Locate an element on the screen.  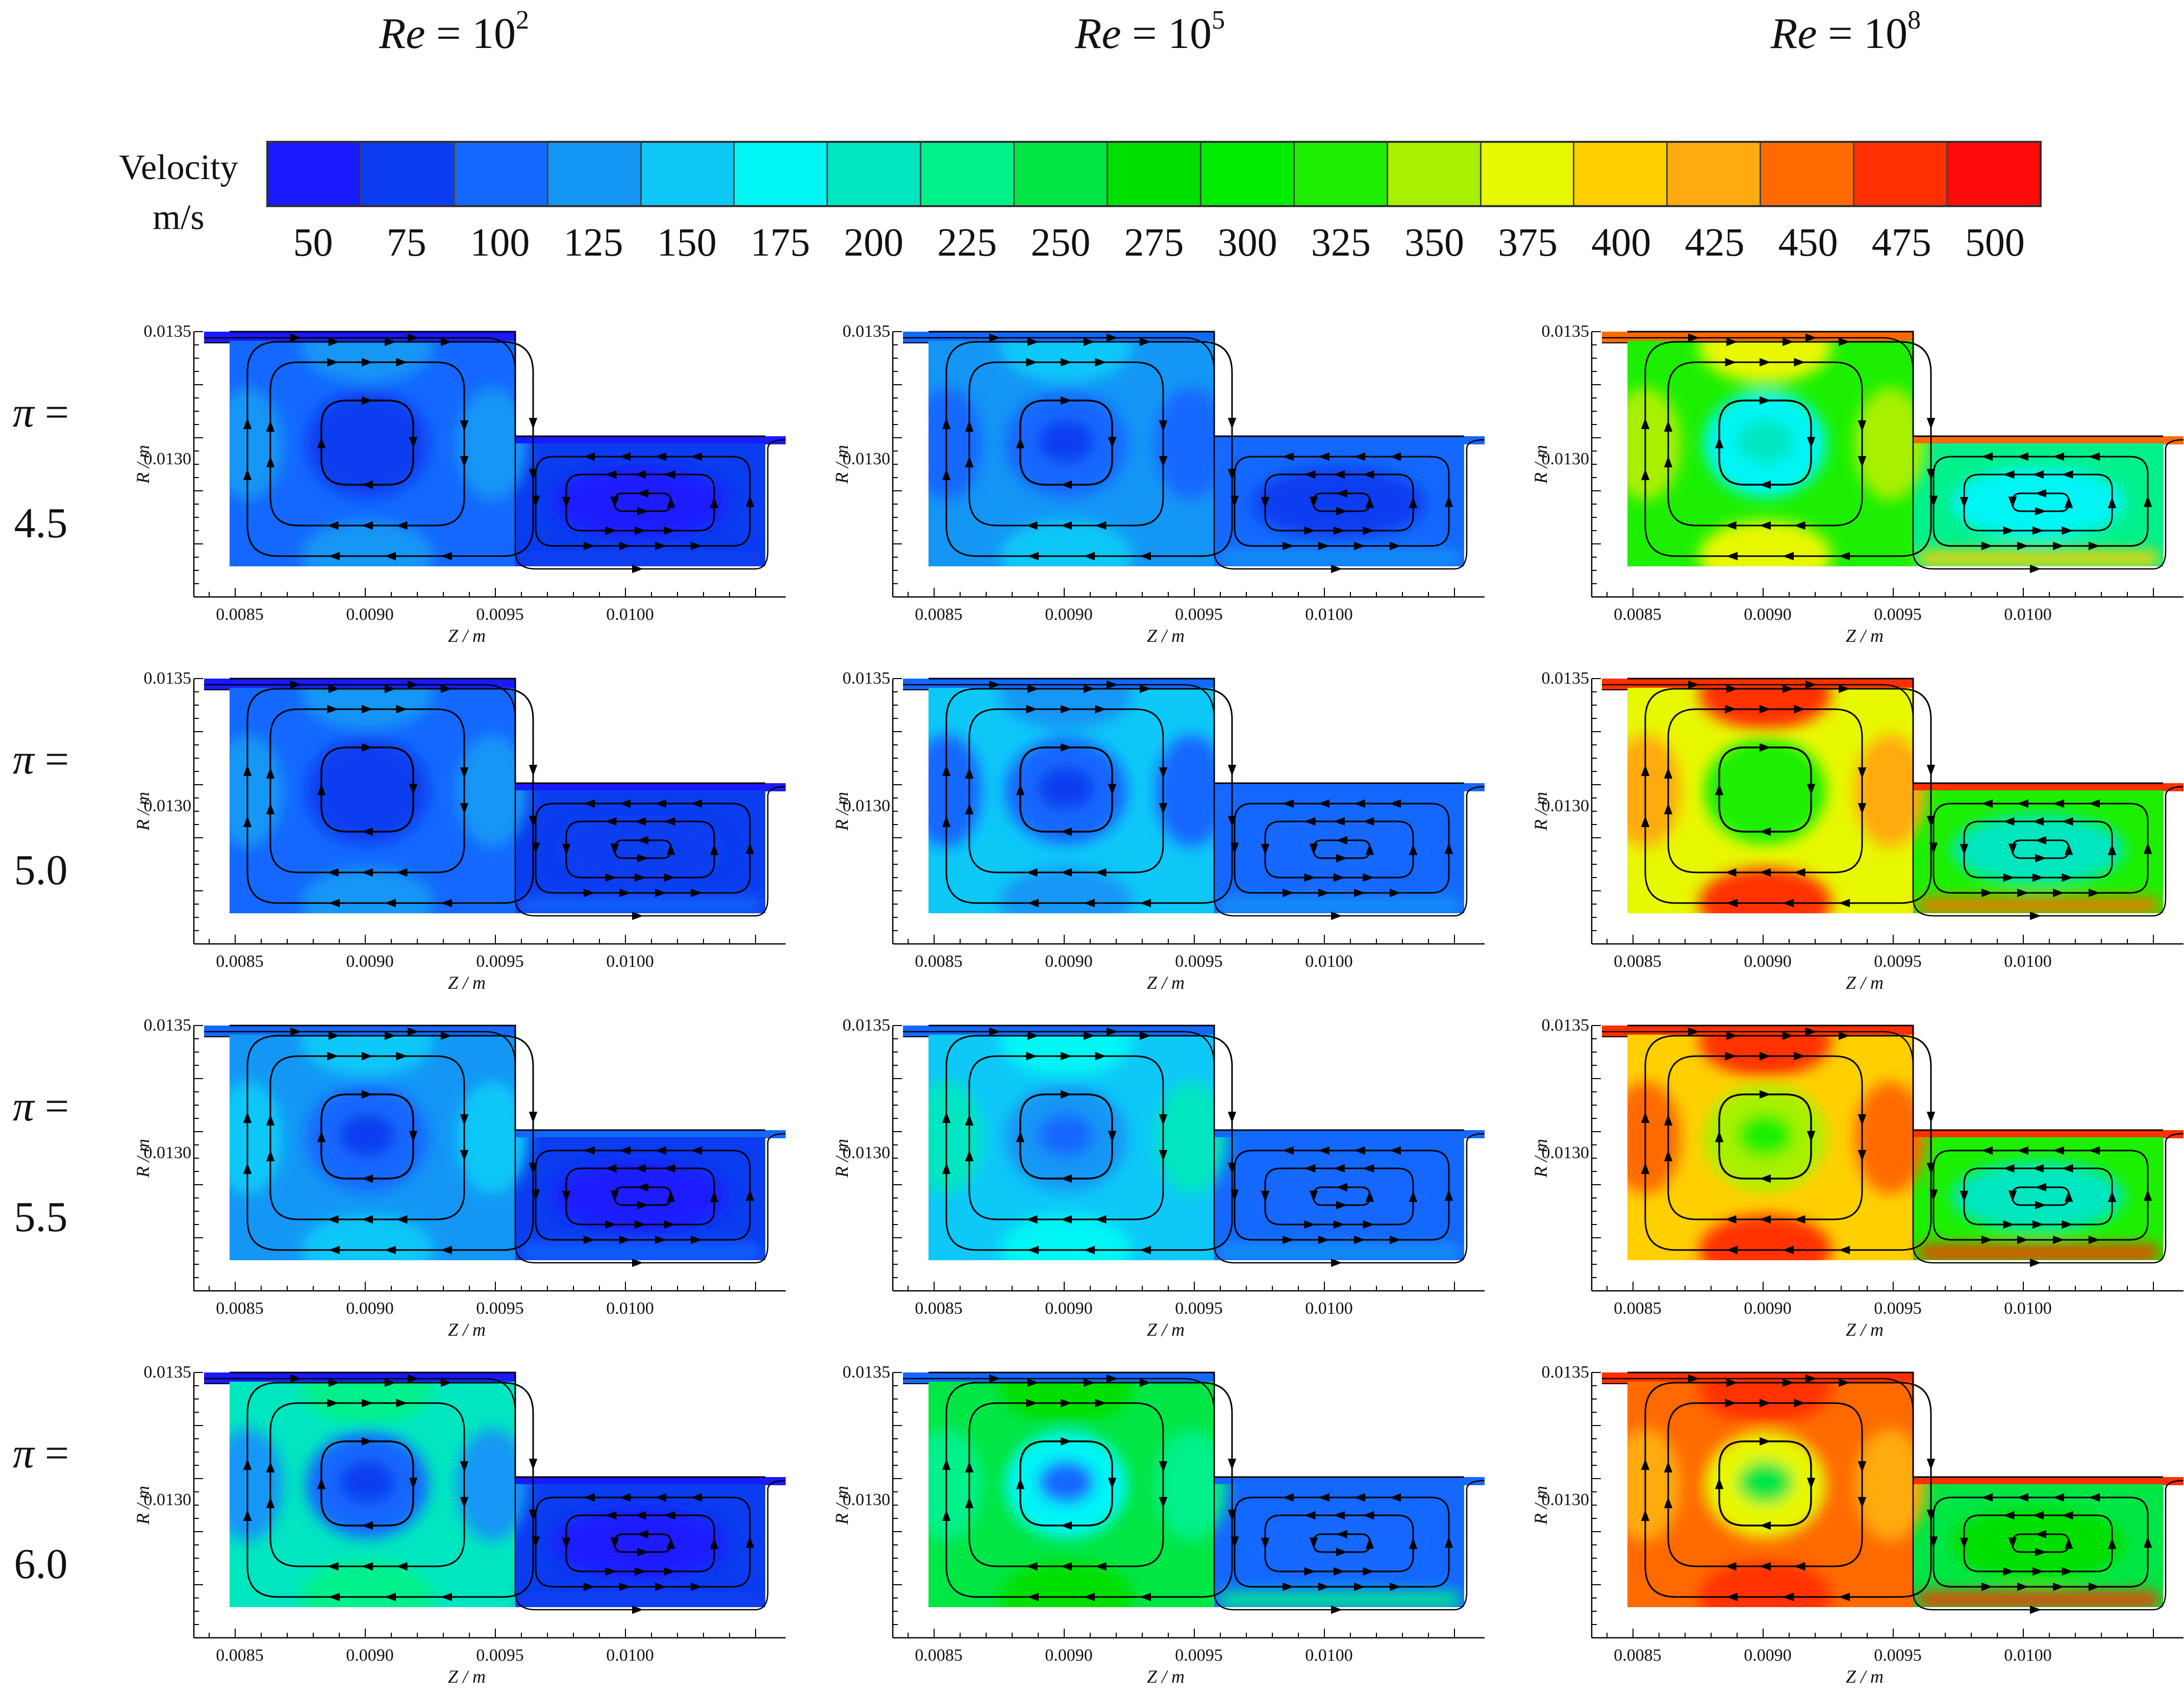
colorbar-tick-label: 375 is located at coordinates (1528, 242).